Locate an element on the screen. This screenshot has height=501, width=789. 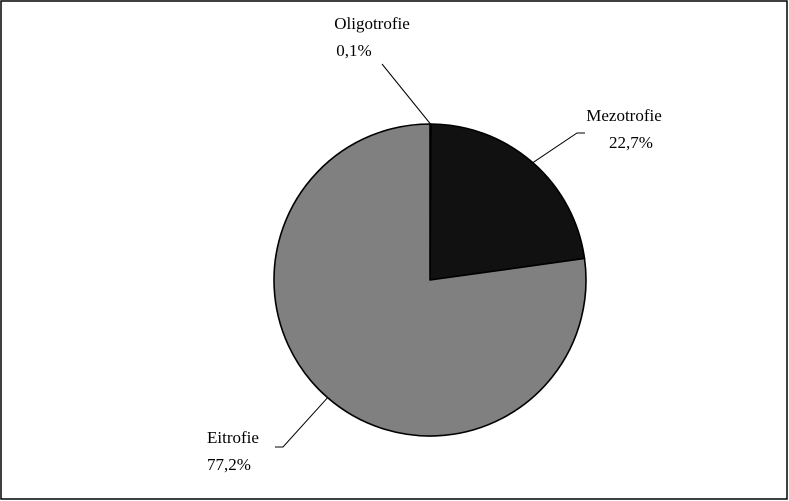
slice-label-mezotrofie-name: Mezotrofie is located at coordinates (624, 115).